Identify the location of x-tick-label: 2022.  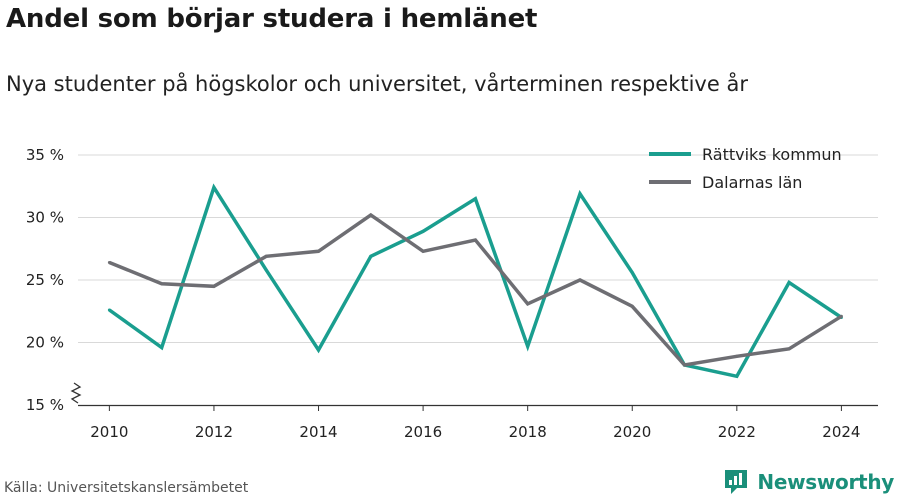
(737, 432).